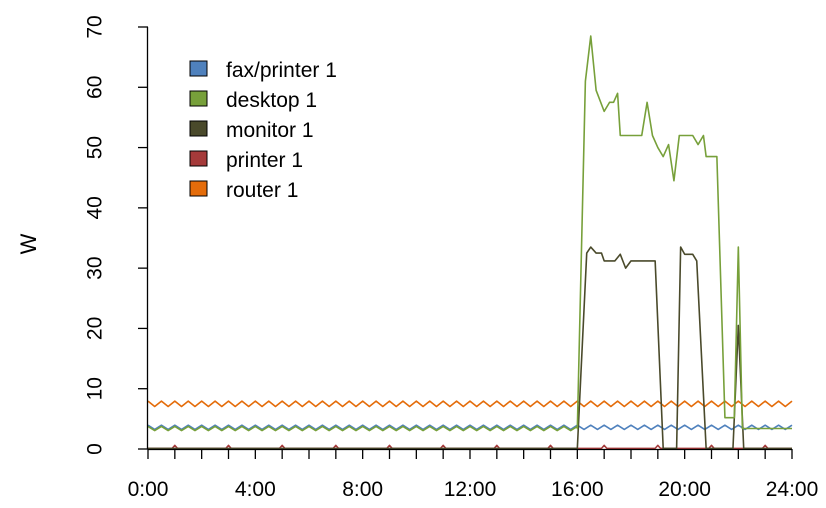  What do you see at coordinates (95, 87) in the screenshot?
I see `y-tick-label: 60` at bounding box center [95, 87].